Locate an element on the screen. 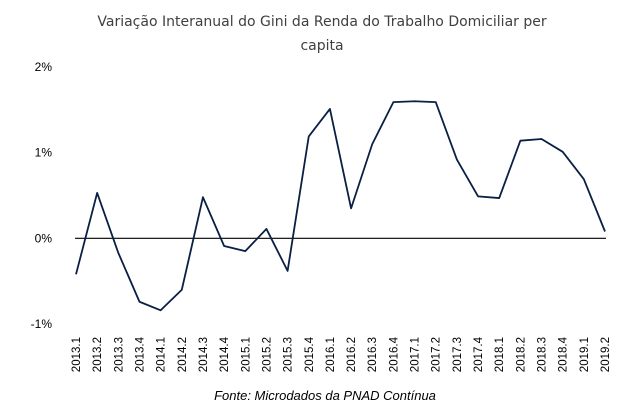 The image size is (637, 414). x-tick-label: 2016.2 is located at coordinates (352, 354).